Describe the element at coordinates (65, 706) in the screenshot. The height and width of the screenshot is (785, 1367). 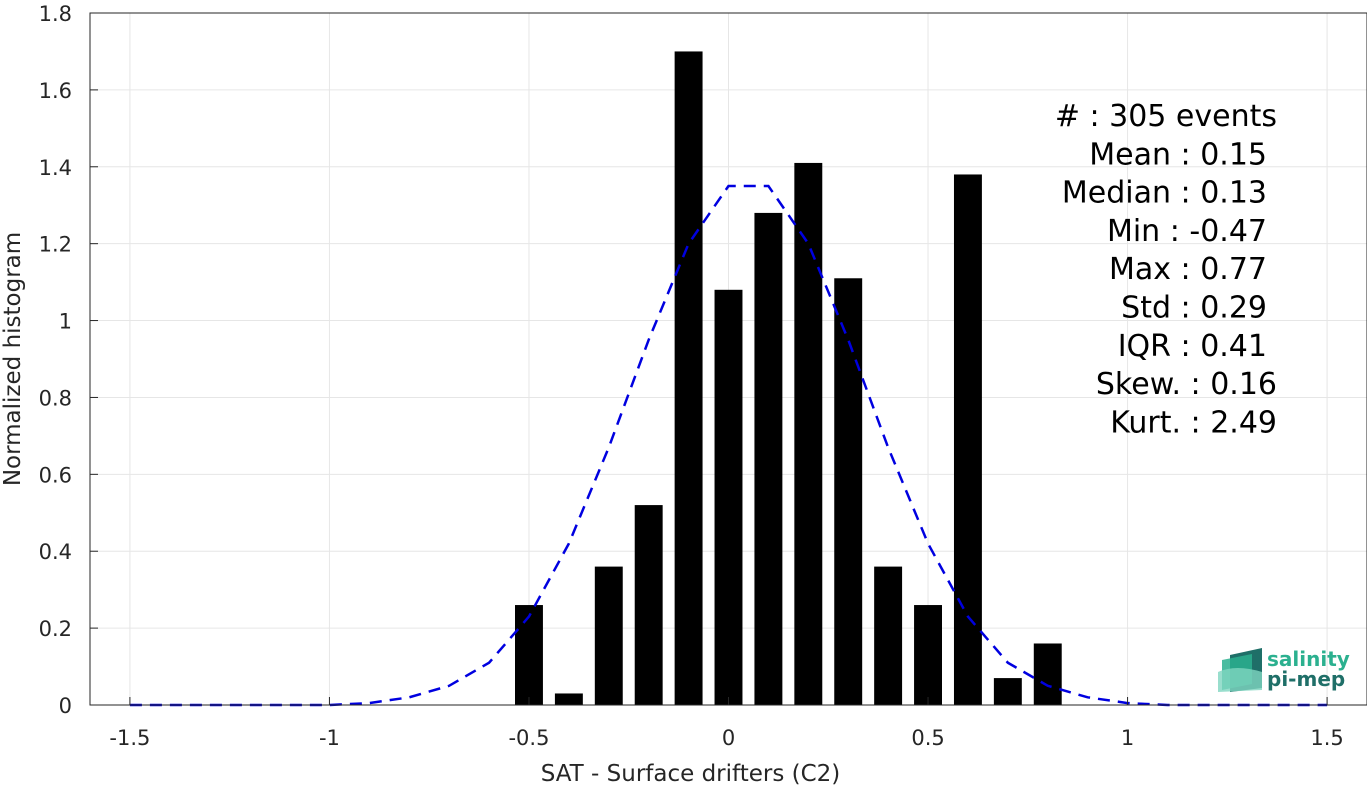
I see `y-tick-label: 0` at that location.